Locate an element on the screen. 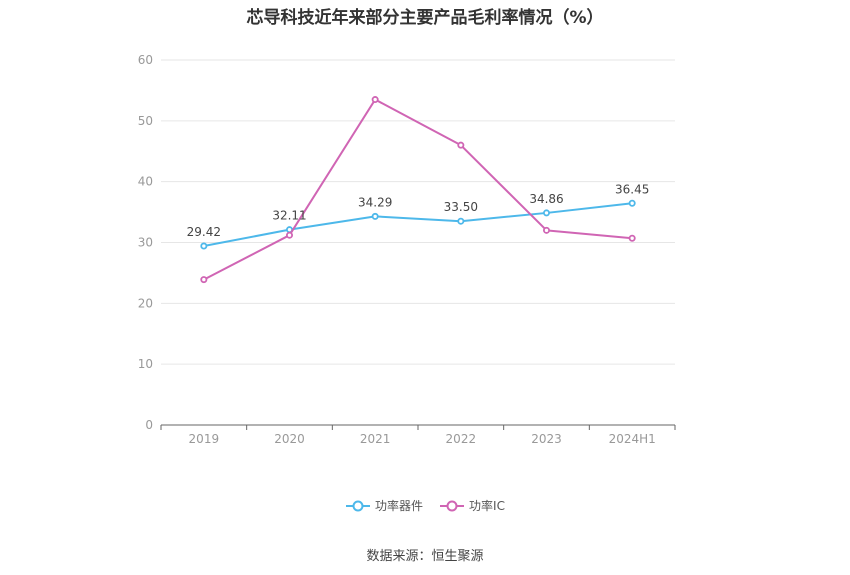  y-tick-label-20: 20 is located at coordinates (145, 303).